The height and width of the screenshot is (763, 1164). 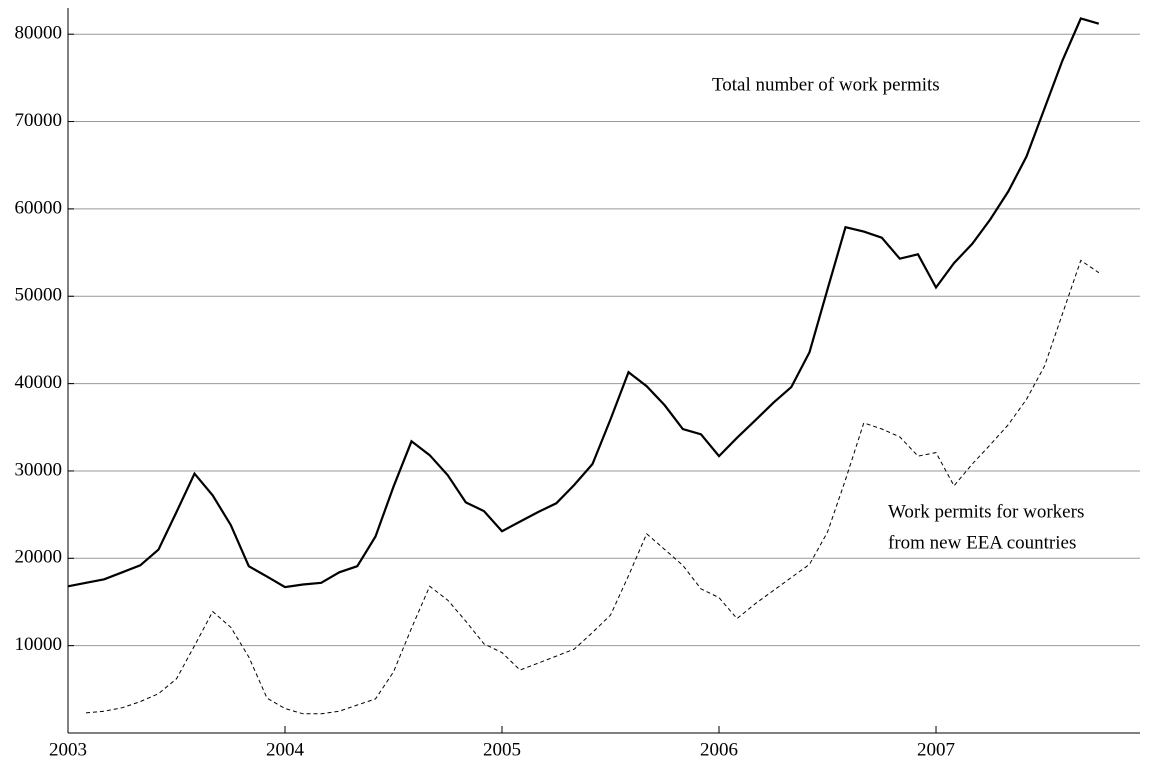 What do you see at coordinates (986, 511) in the screenshot?
I see `annotation: Work permits for workers` at bounding box center [986, 511].